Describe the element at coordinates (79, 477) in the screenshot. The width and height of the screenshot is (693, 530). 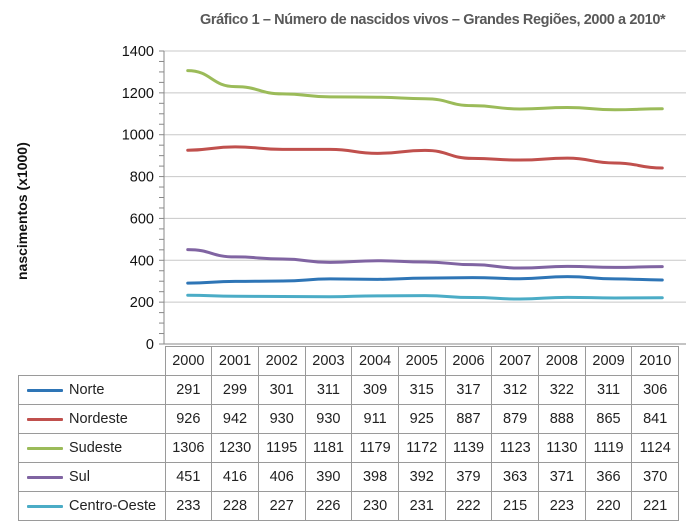
I see `legend-label: Sul` at that location.